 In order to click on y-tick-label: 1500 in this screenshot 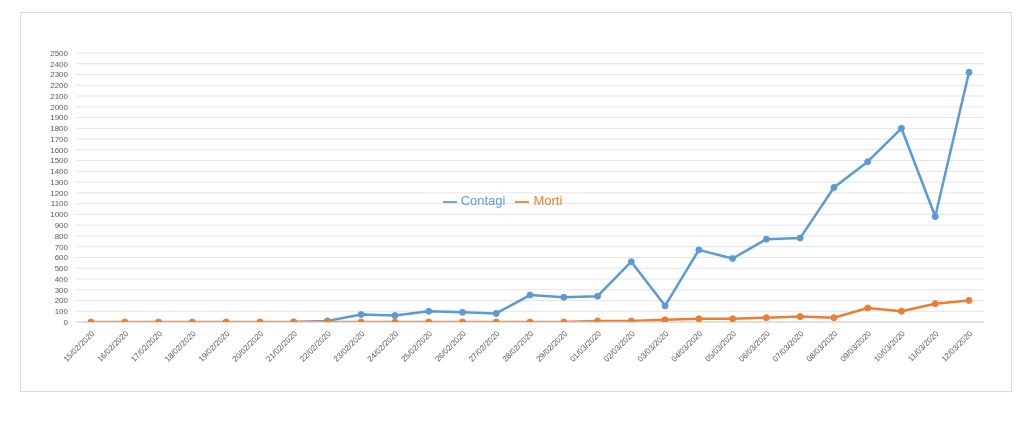, I will do `click(59, 161)`.